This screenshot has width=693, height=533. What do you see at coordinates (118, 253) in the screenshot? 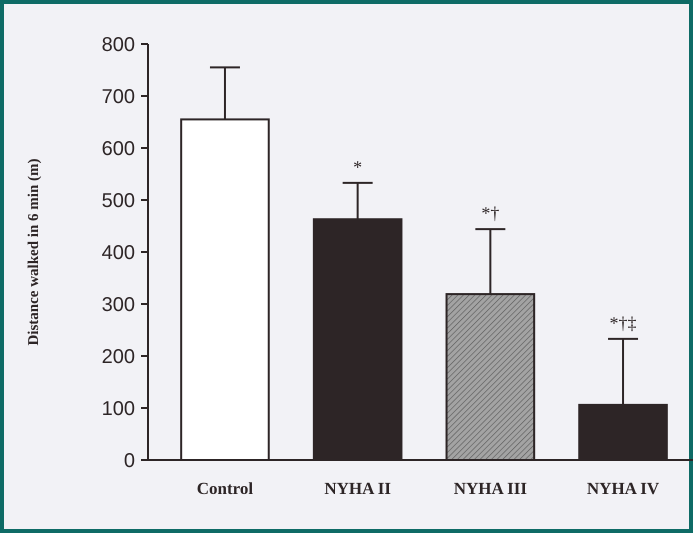
I see `y-tick-label: 400` at bounding box center [118, 253].